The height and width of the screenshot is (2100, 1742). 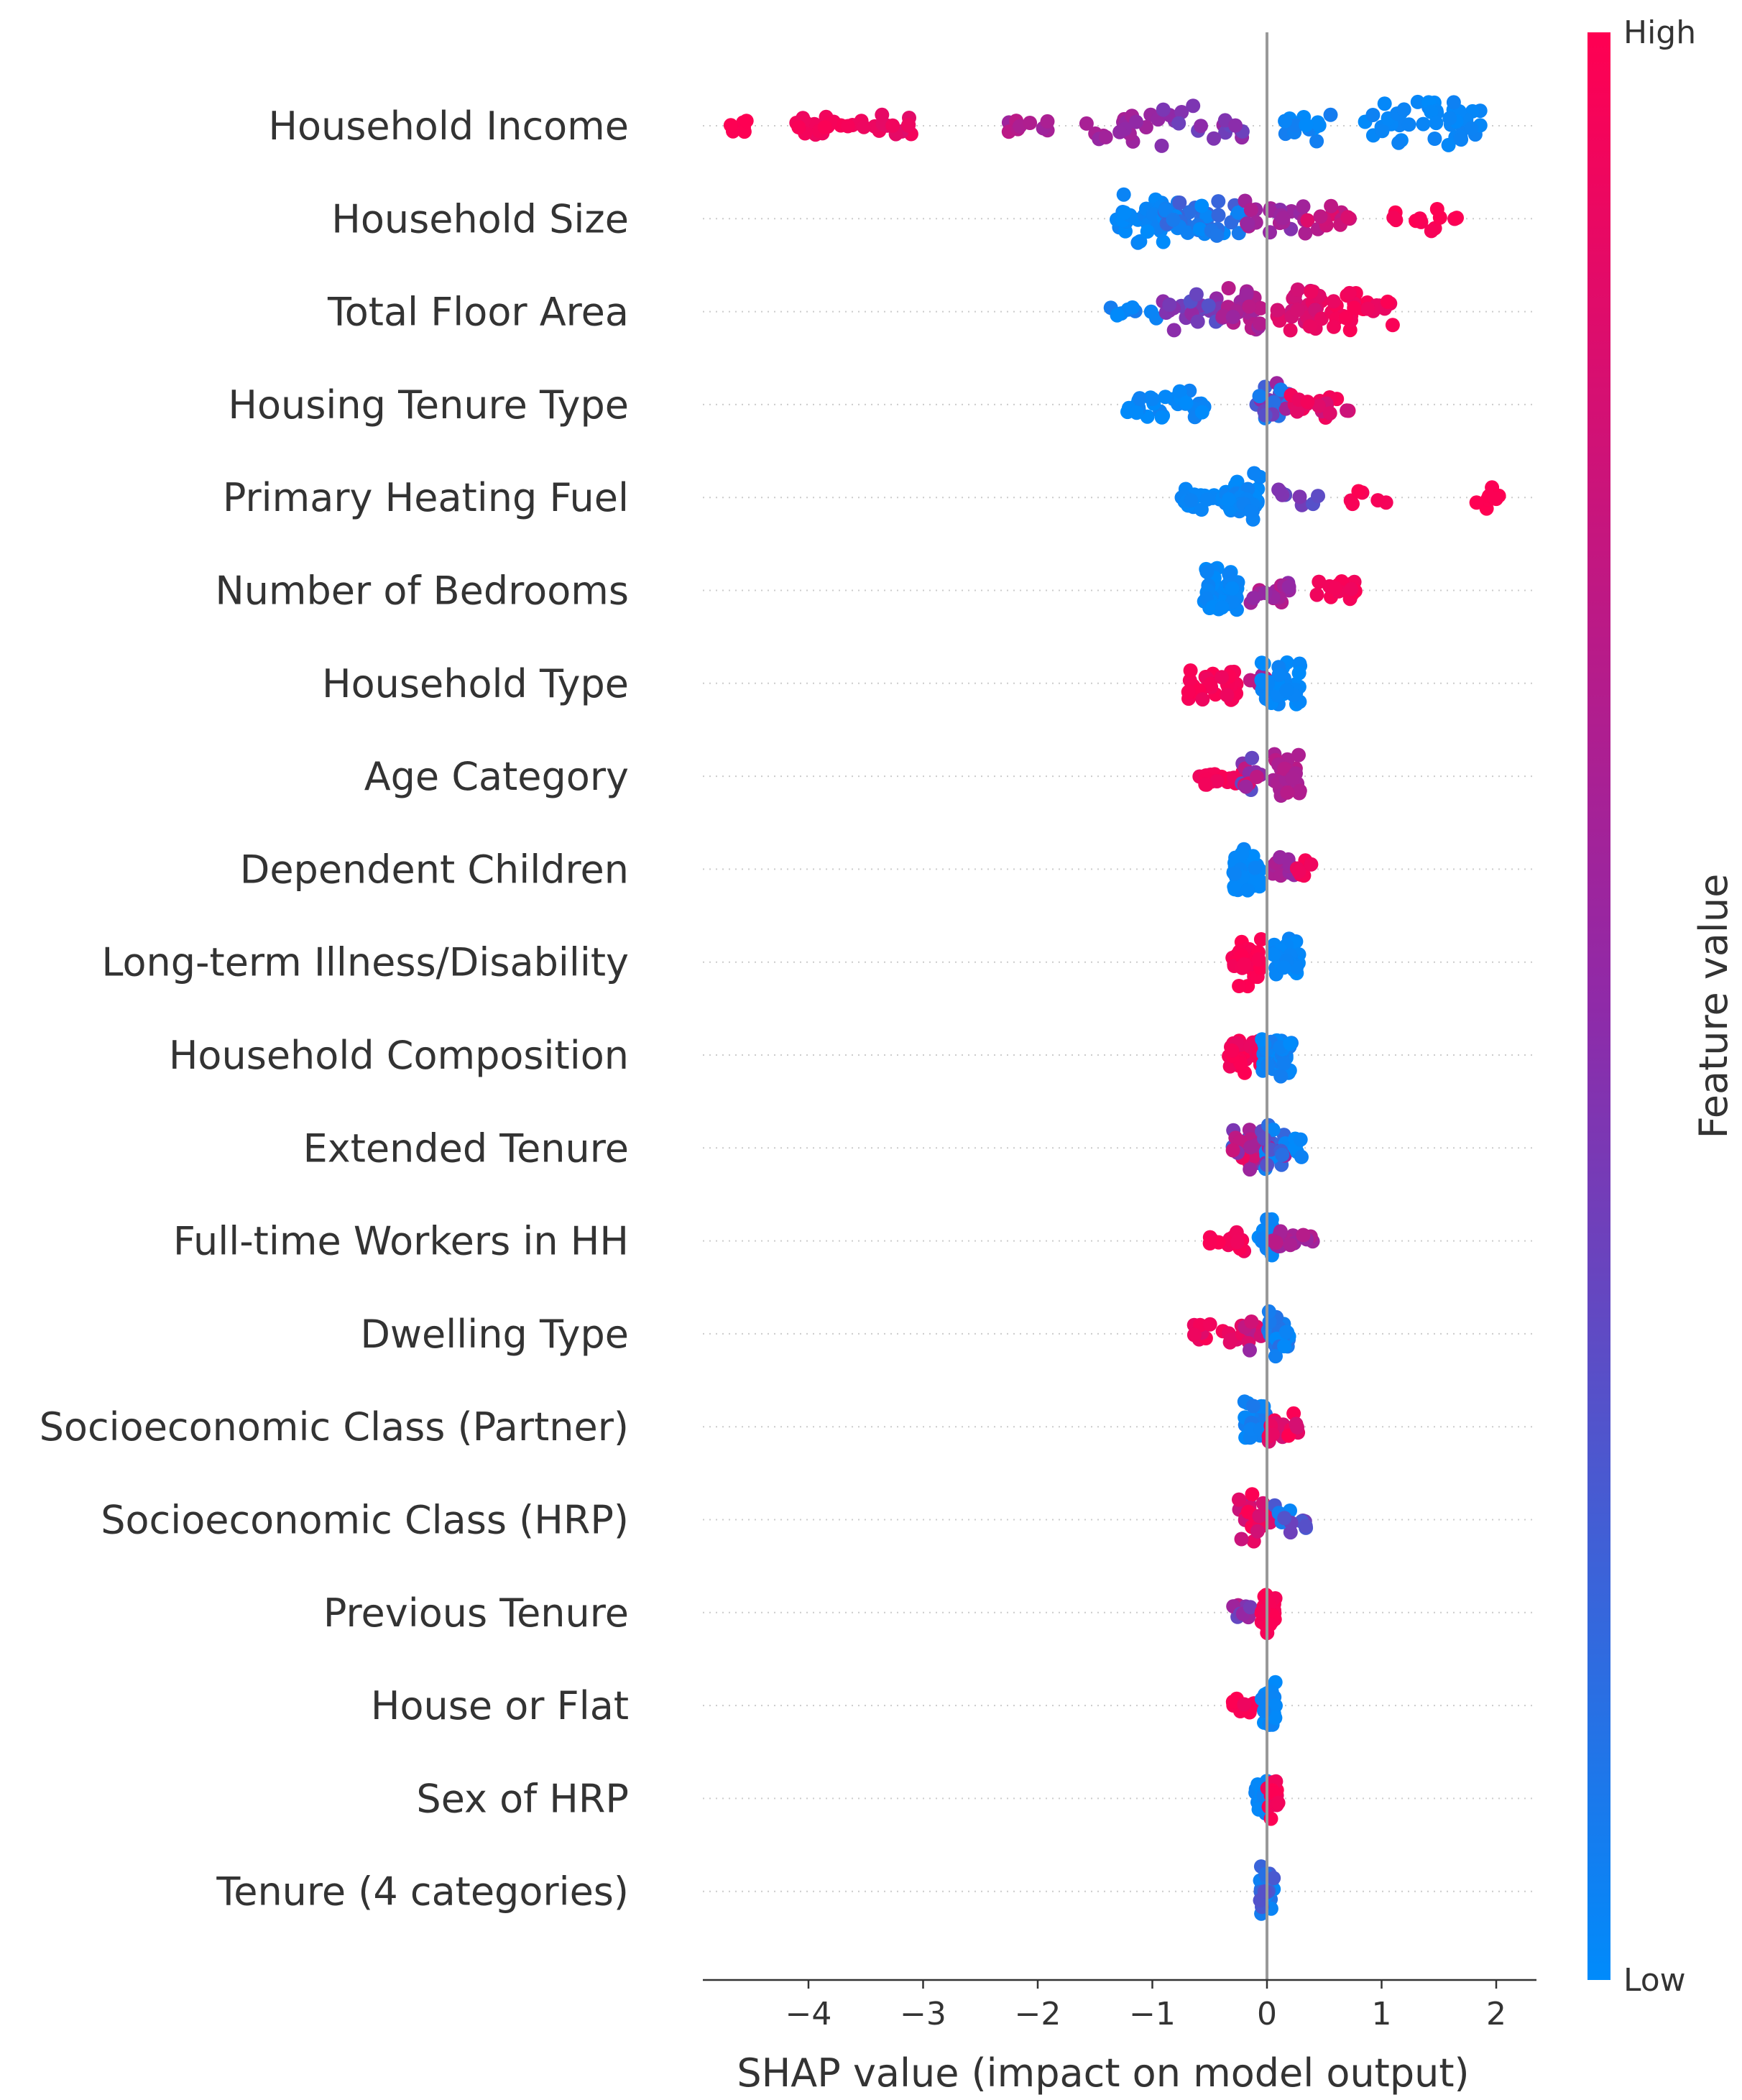 I want to click on feature-label-dwelling-type: Dwelling Type, so click(x=495, y=1334).